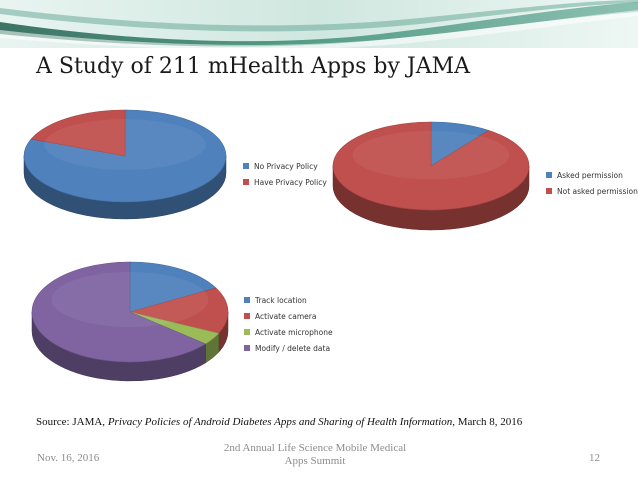  I want to click on pie-chart-data-access, so click(130, 321).